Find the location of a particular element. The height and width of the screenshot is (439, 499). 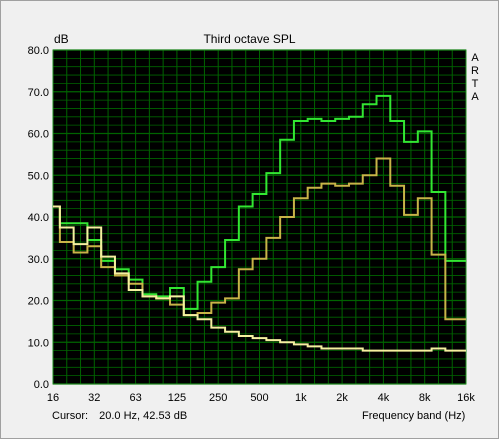

arta-brand: A R T A is located at coordinates (475, 78).